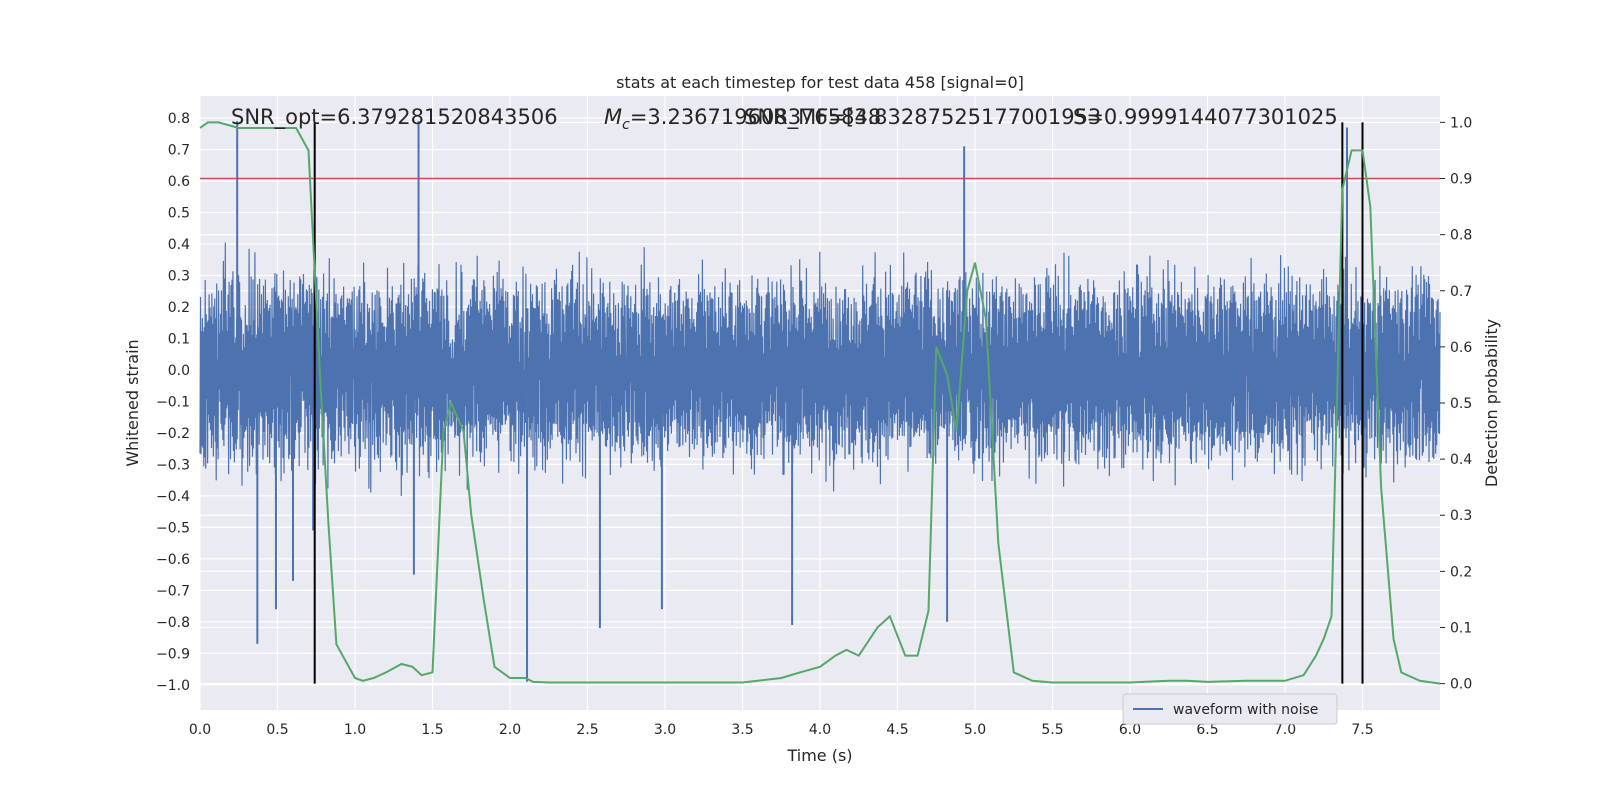 Image resolution: width=1600 pixels, height=800 pixels. What do you see at coordinates (179, 371) in the screenshot?
I see `y-tick-label: 0.0` at bounding box center [179, 371].